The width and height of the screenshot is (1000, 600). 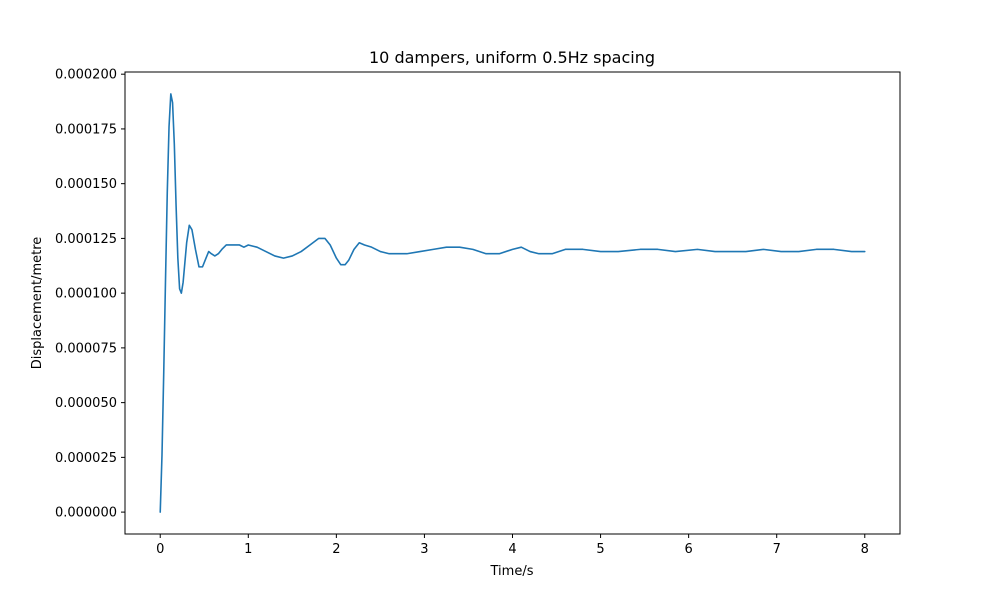 I want to click on x-tick-label: 5, so click(x=600, y=549).